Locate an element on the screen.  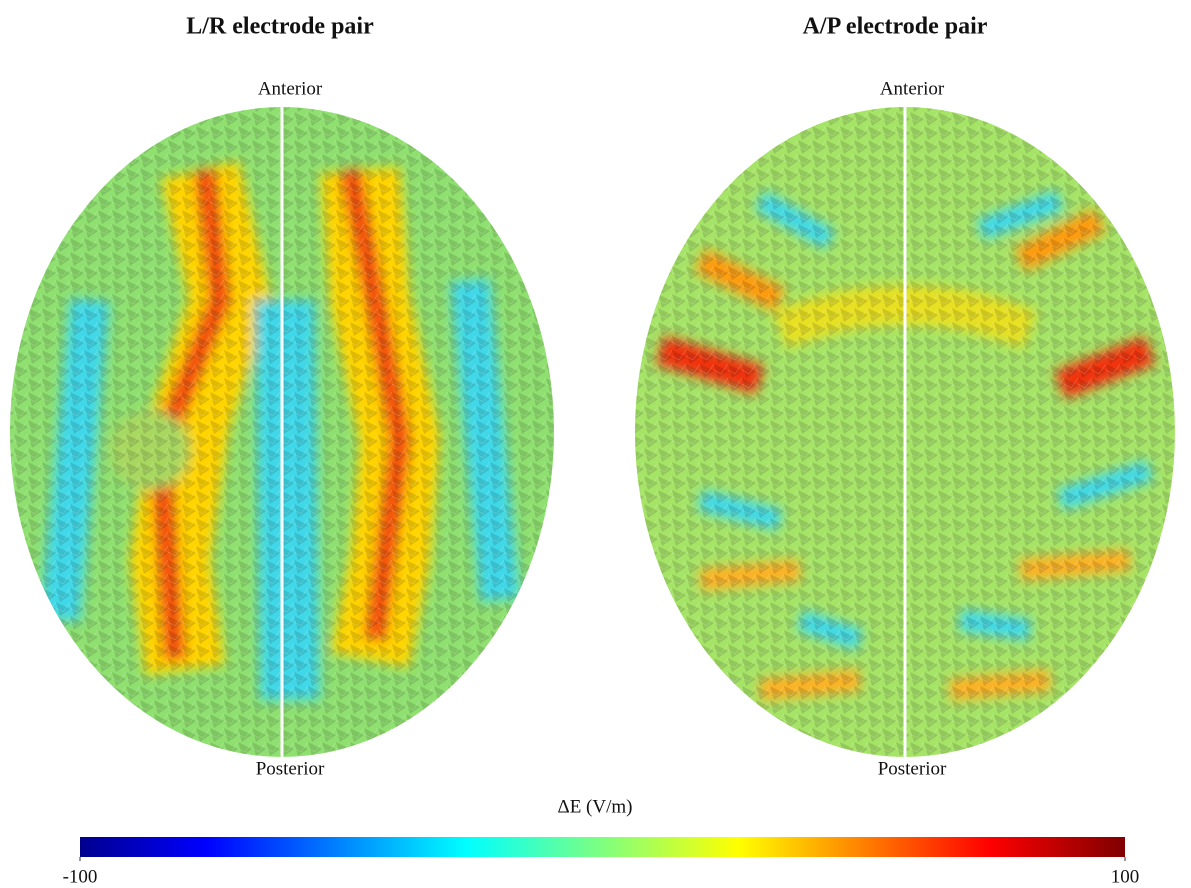
colorbar-label: ΔE (V/m) is located at coordinates (594, 806).